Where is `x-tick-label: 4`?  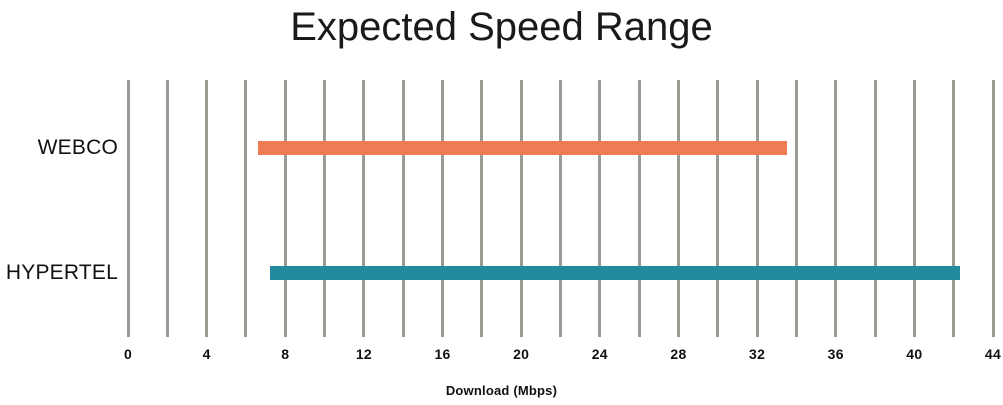
x-tick-label: 4 is located at coordinates (206, 354).